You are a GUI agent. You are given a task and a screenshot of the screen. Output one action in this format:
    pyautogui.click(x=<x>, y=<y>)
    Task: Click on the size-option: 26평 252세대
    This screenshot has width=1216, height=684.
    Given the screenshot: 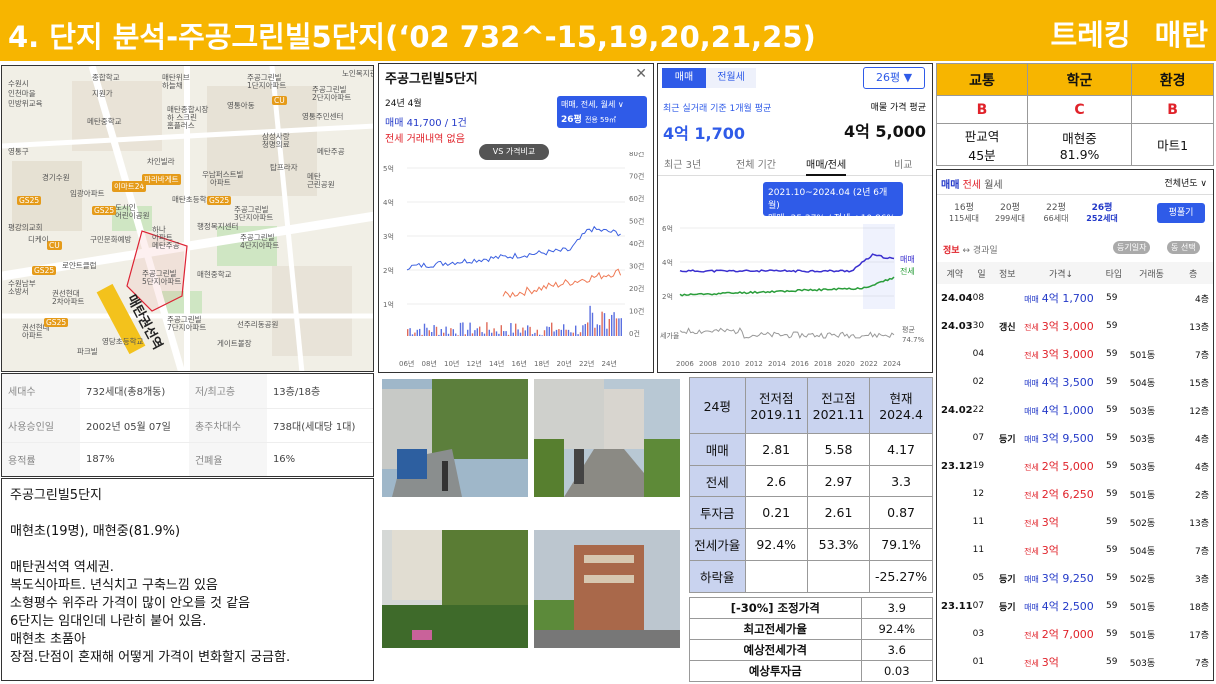 What is the action you would take?
    pyautogui.click(x=1102, y=212)
    